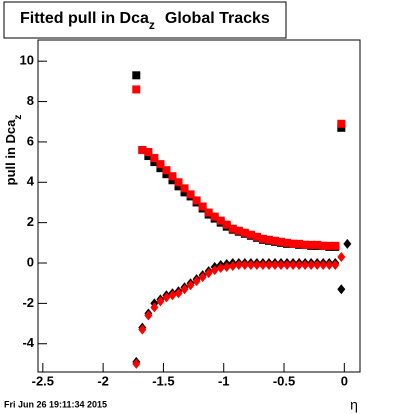 Image resolution: width=400 pixels, height=414 pixels. Describe the element at coordinates (163, 380) in the screenshot. I see `x-tick-label: -1.5` at that location.